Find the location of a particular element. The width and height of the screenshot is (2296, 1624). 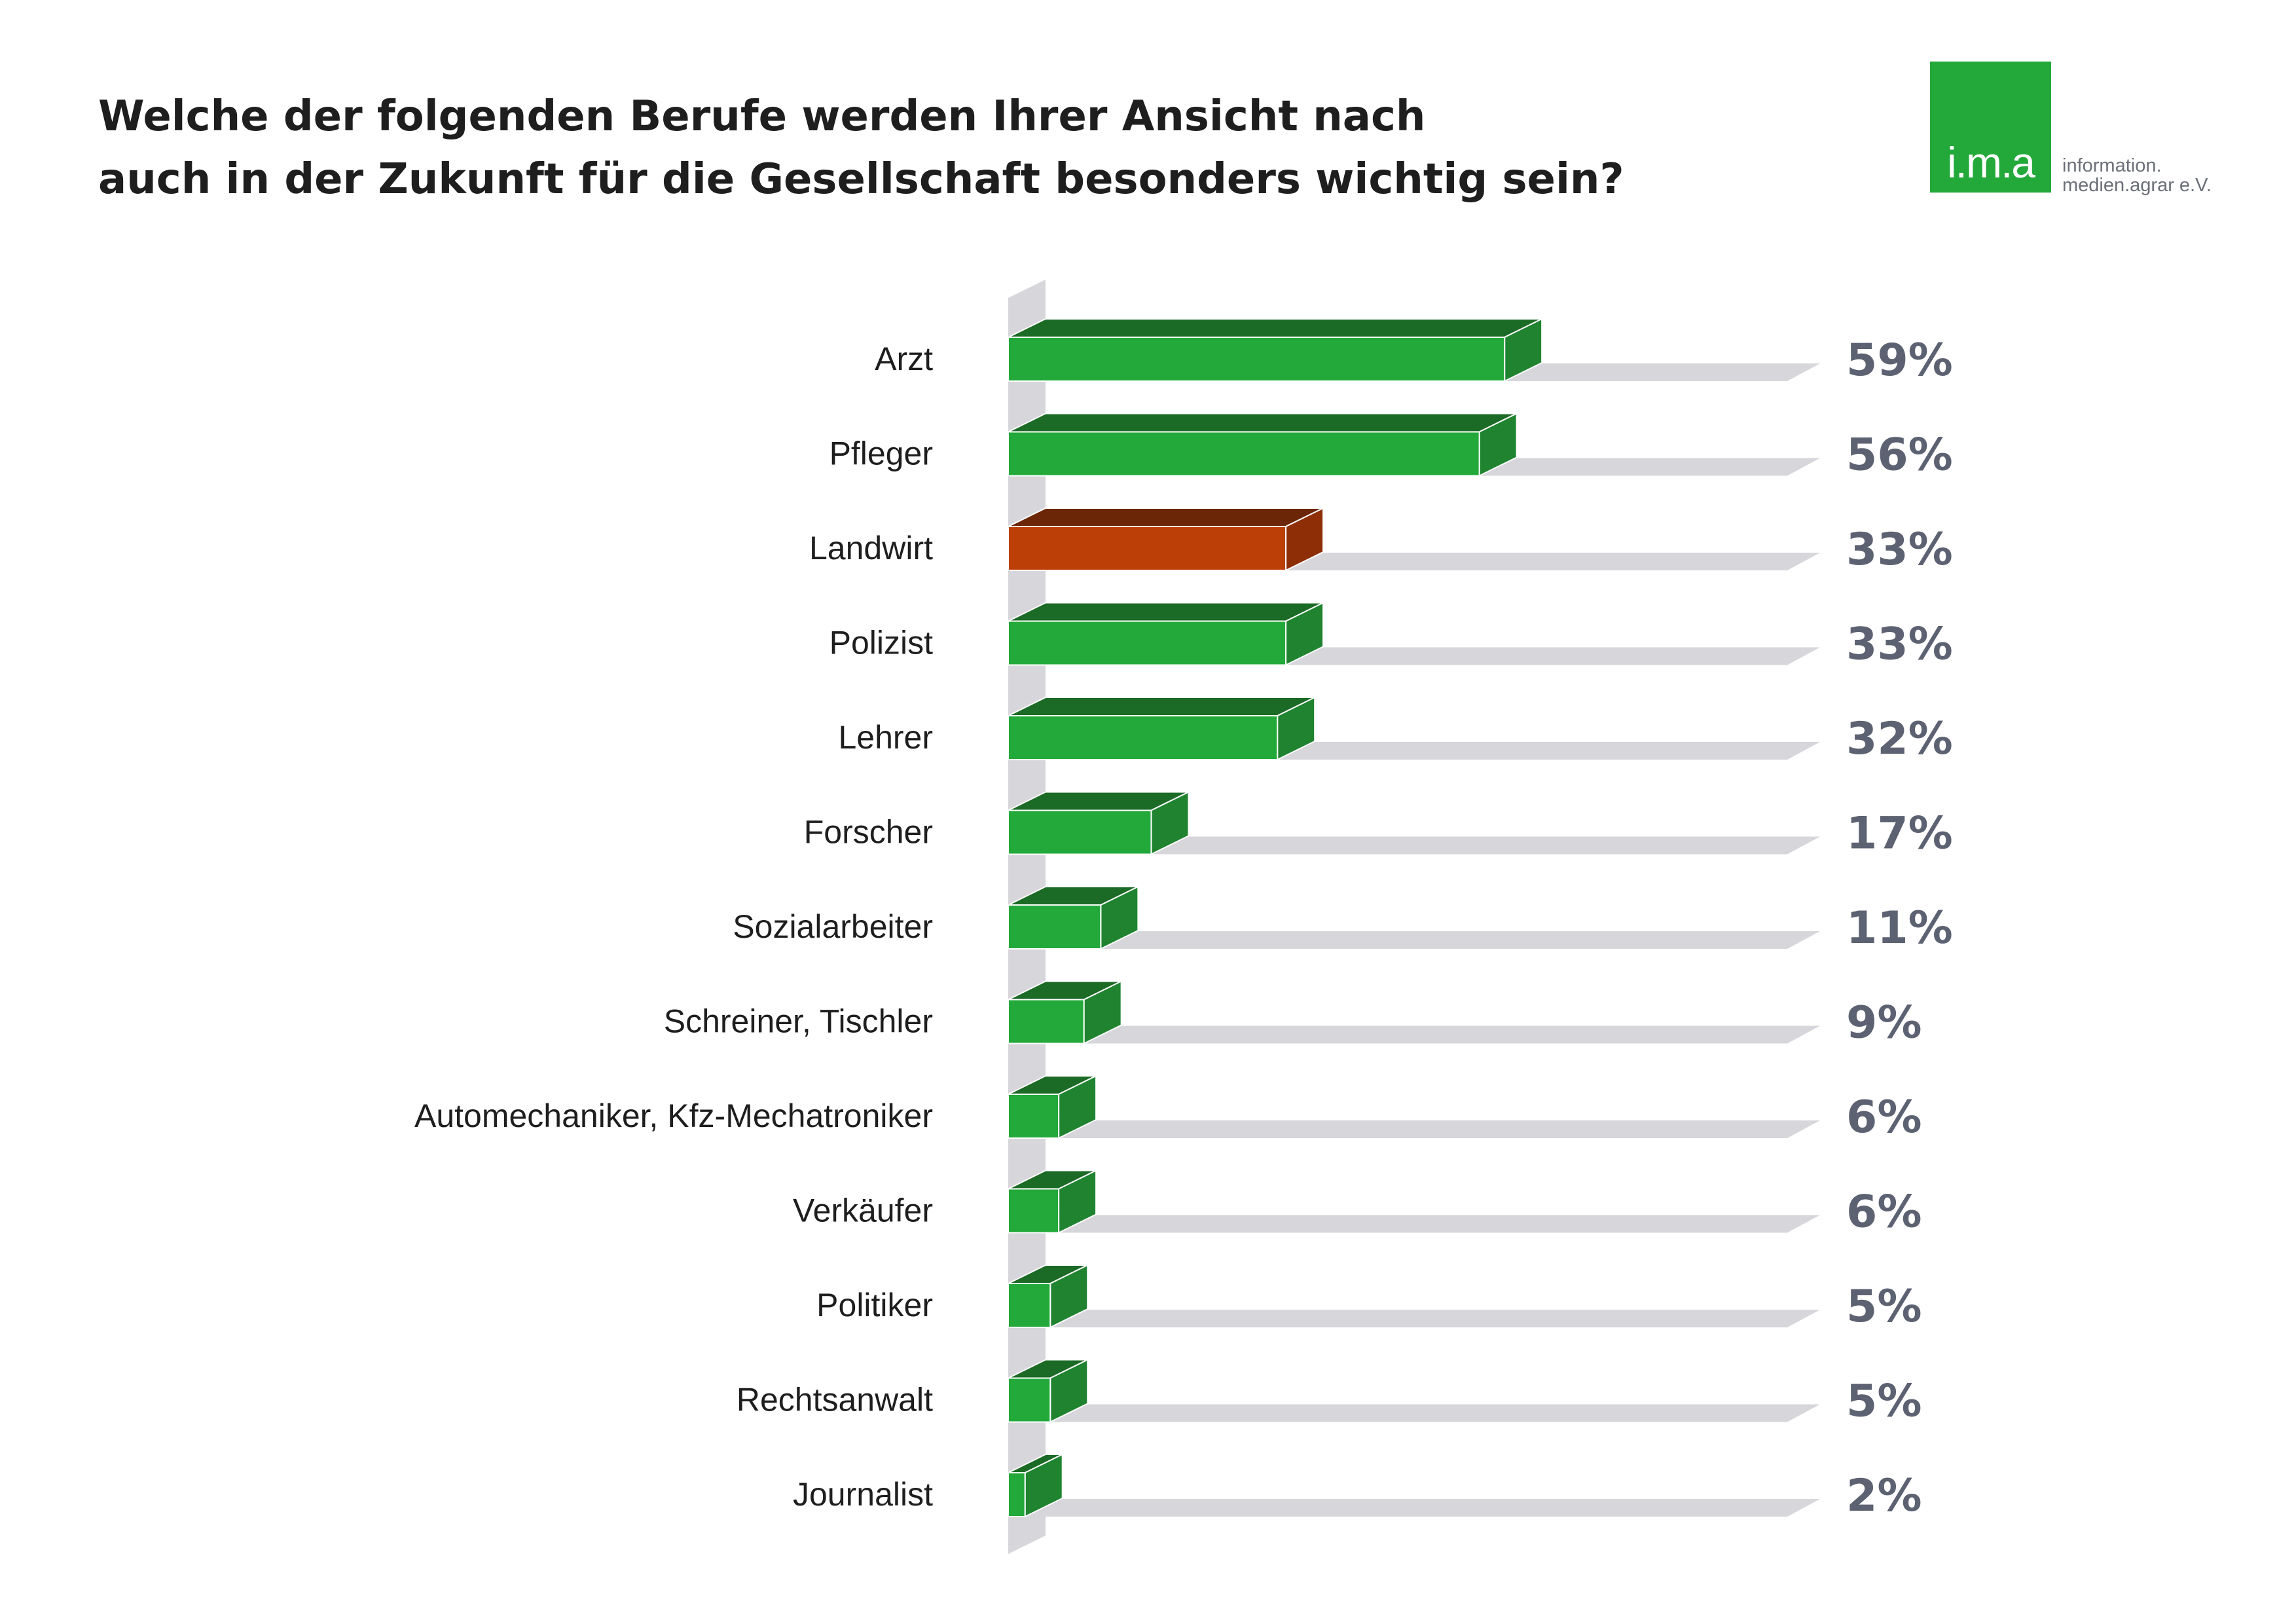

category-label: Arzt is located at coordinates (904, 359).